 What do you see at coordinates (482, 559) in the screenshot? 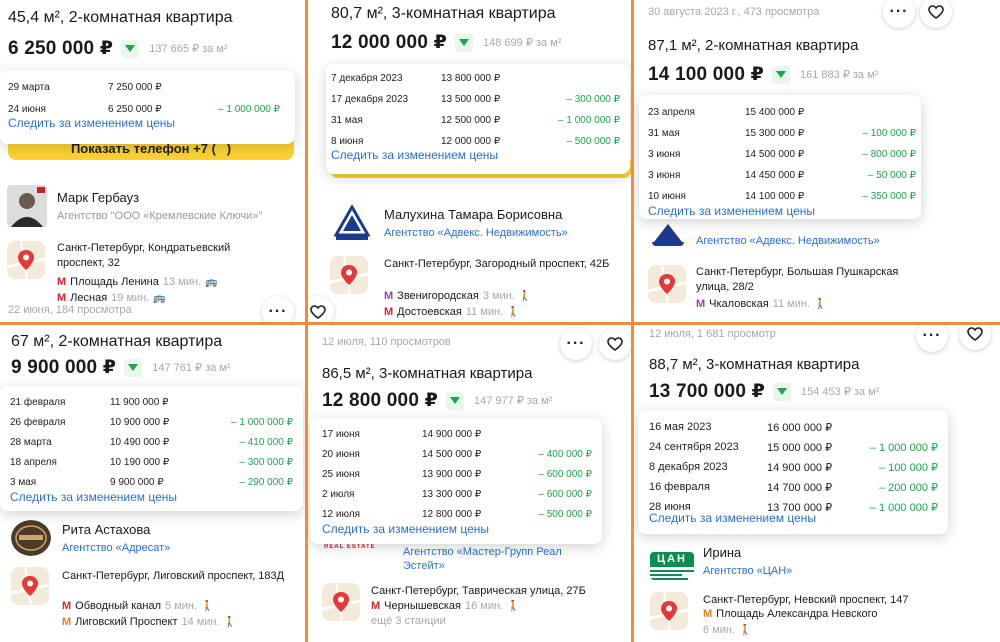
I see `agent-agency: Агентство «Мастер-Групп Реал Эстейт»` at bounding box center [482, 559].